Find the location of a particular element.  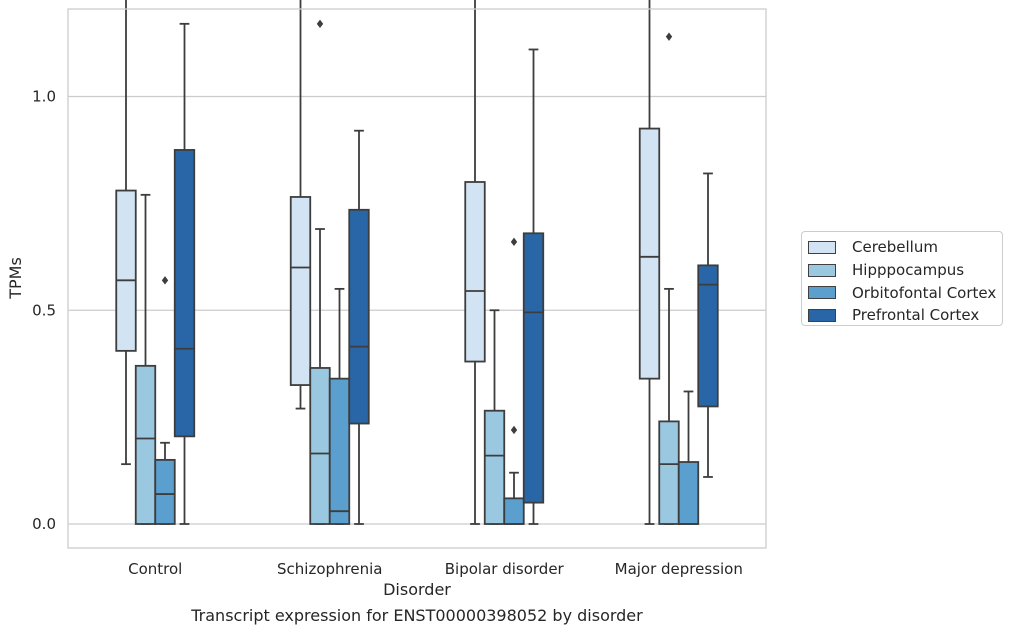

legend-item: Cerebellum is located at coordinates (905, 247).